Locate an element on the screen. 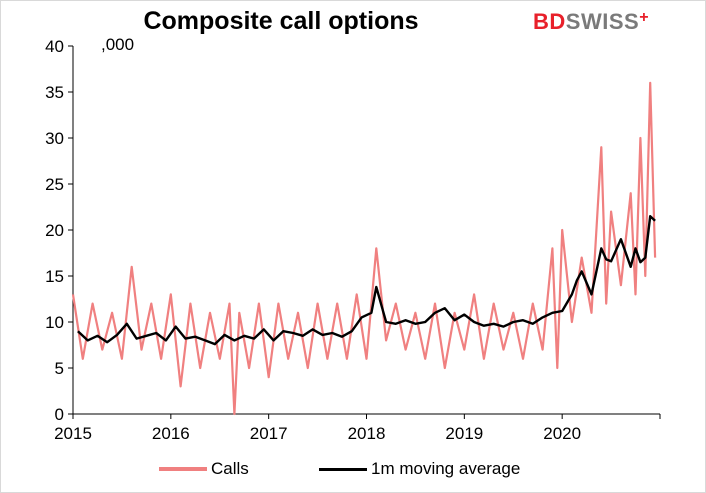 The height and width of the screenshot is (493, 706). logo-plus: + is located at coordinates (644, 17).